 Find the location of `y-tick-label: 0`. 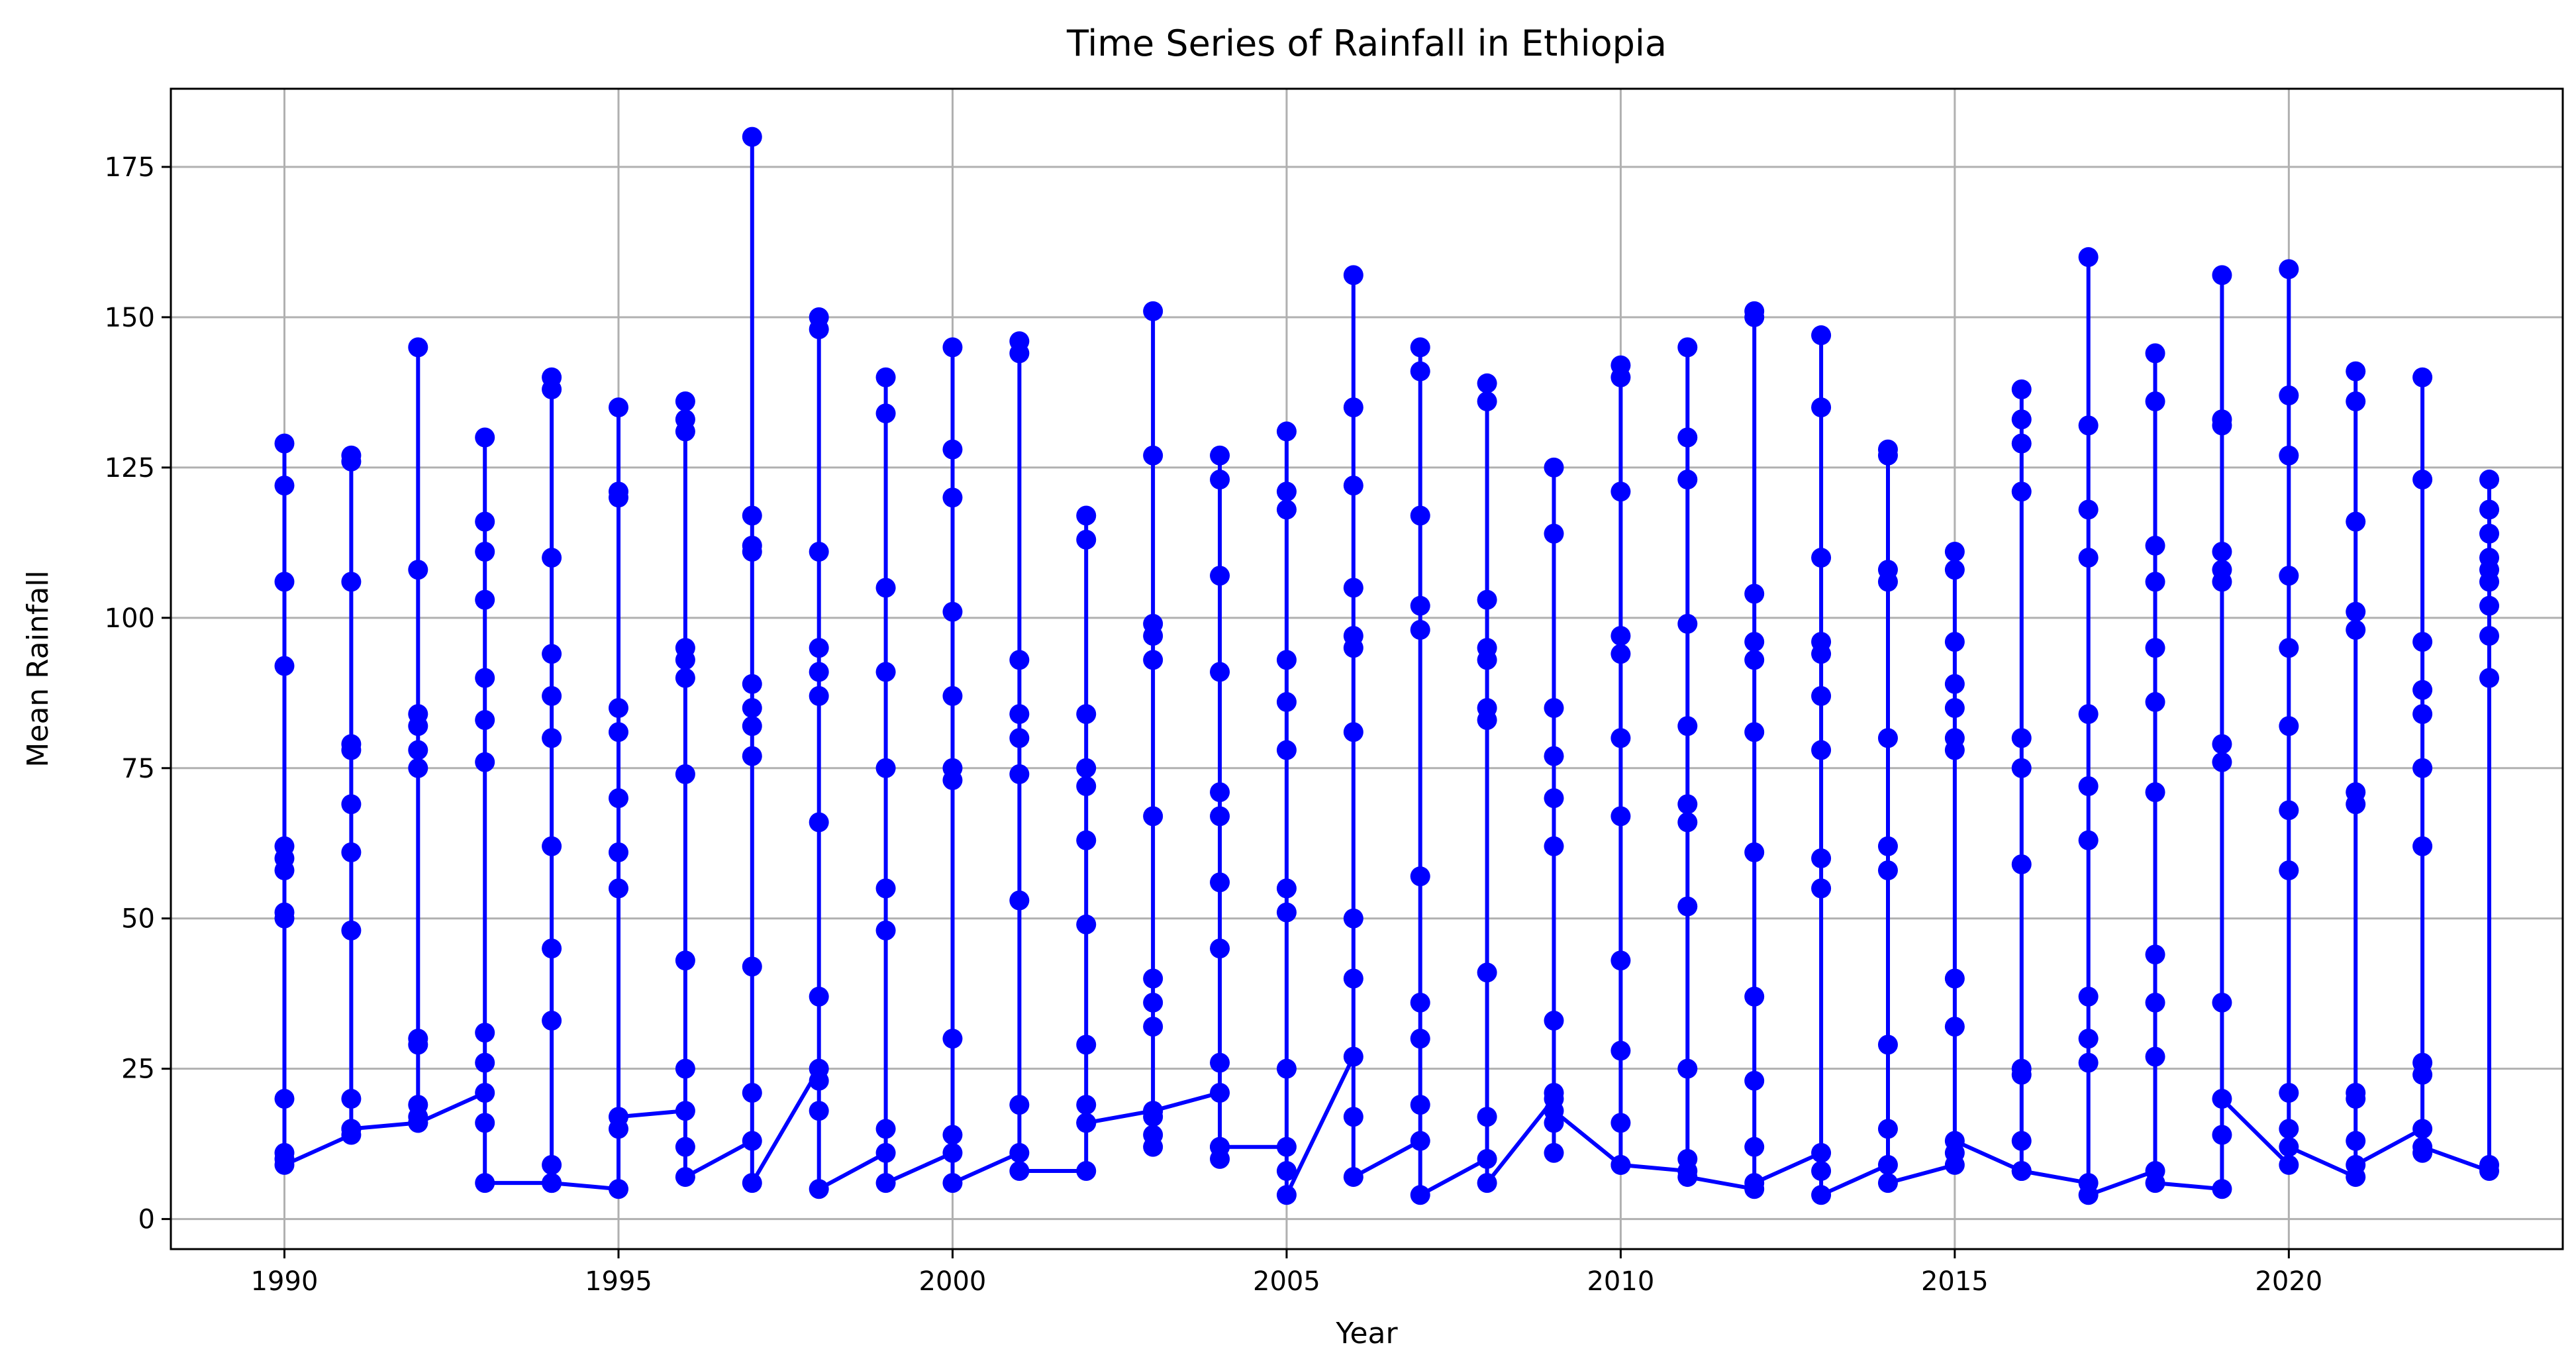

y-tick-label: 0 is located at coordinates (146, 1220).